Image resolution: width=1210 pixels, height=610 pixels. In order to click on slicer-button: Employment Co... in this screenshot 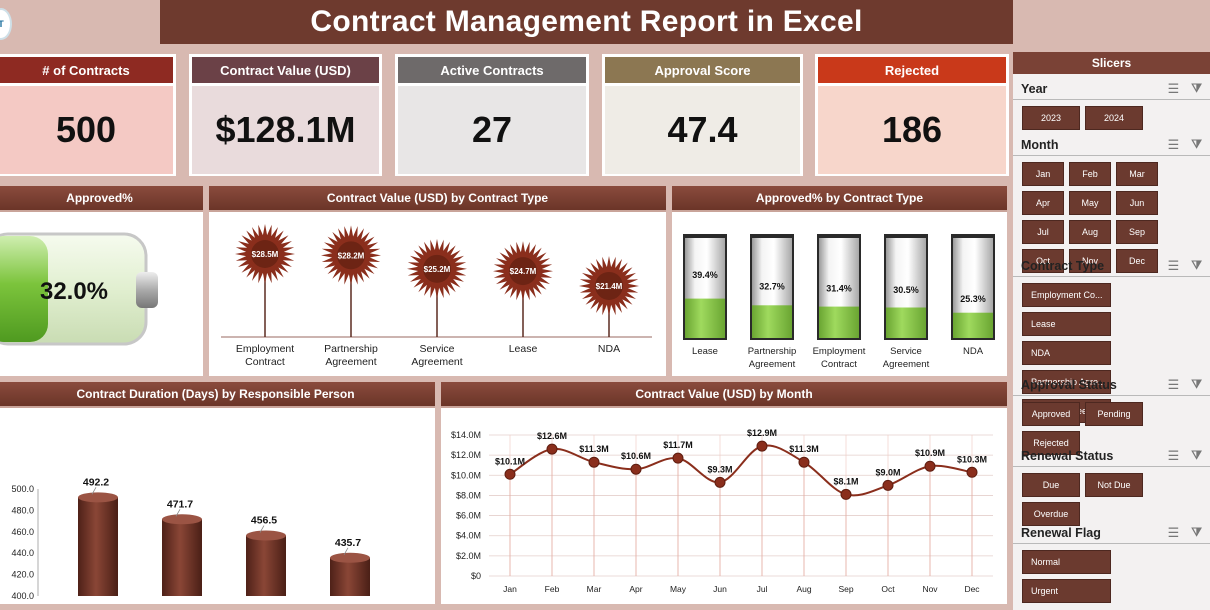, I will do `click(1066, 295)`.